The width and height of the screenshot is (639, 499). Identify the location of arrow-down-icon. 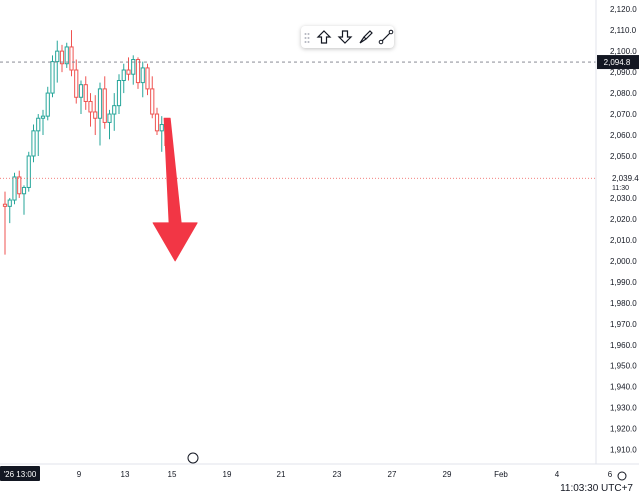
(345, 37).